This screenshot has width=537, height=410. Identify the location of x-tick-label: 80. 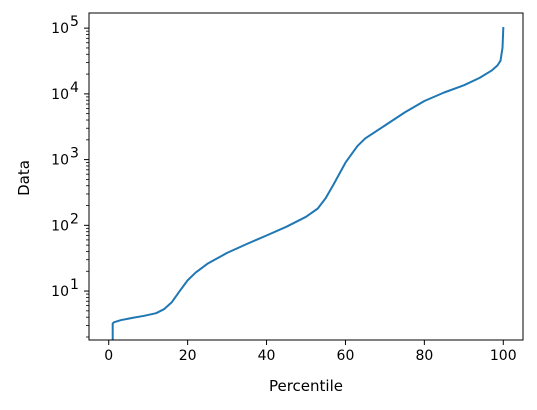
(424, 356).